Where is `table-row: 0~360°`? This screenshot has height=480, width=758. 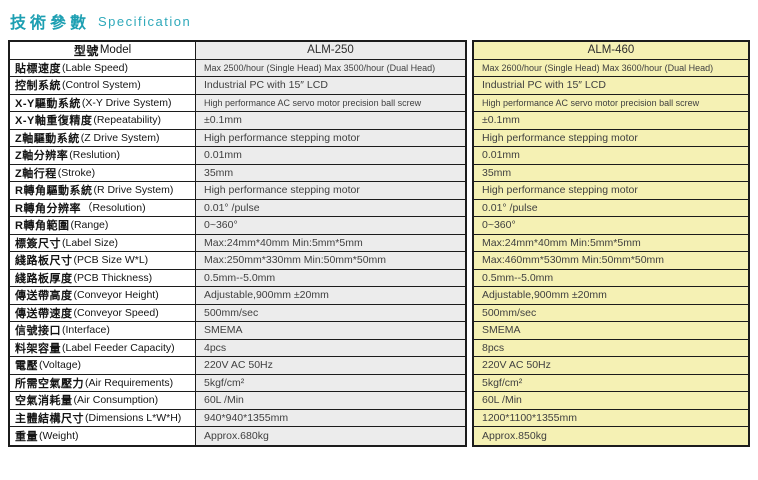 table-row: 0~360° is located at coordinates (611, 226).